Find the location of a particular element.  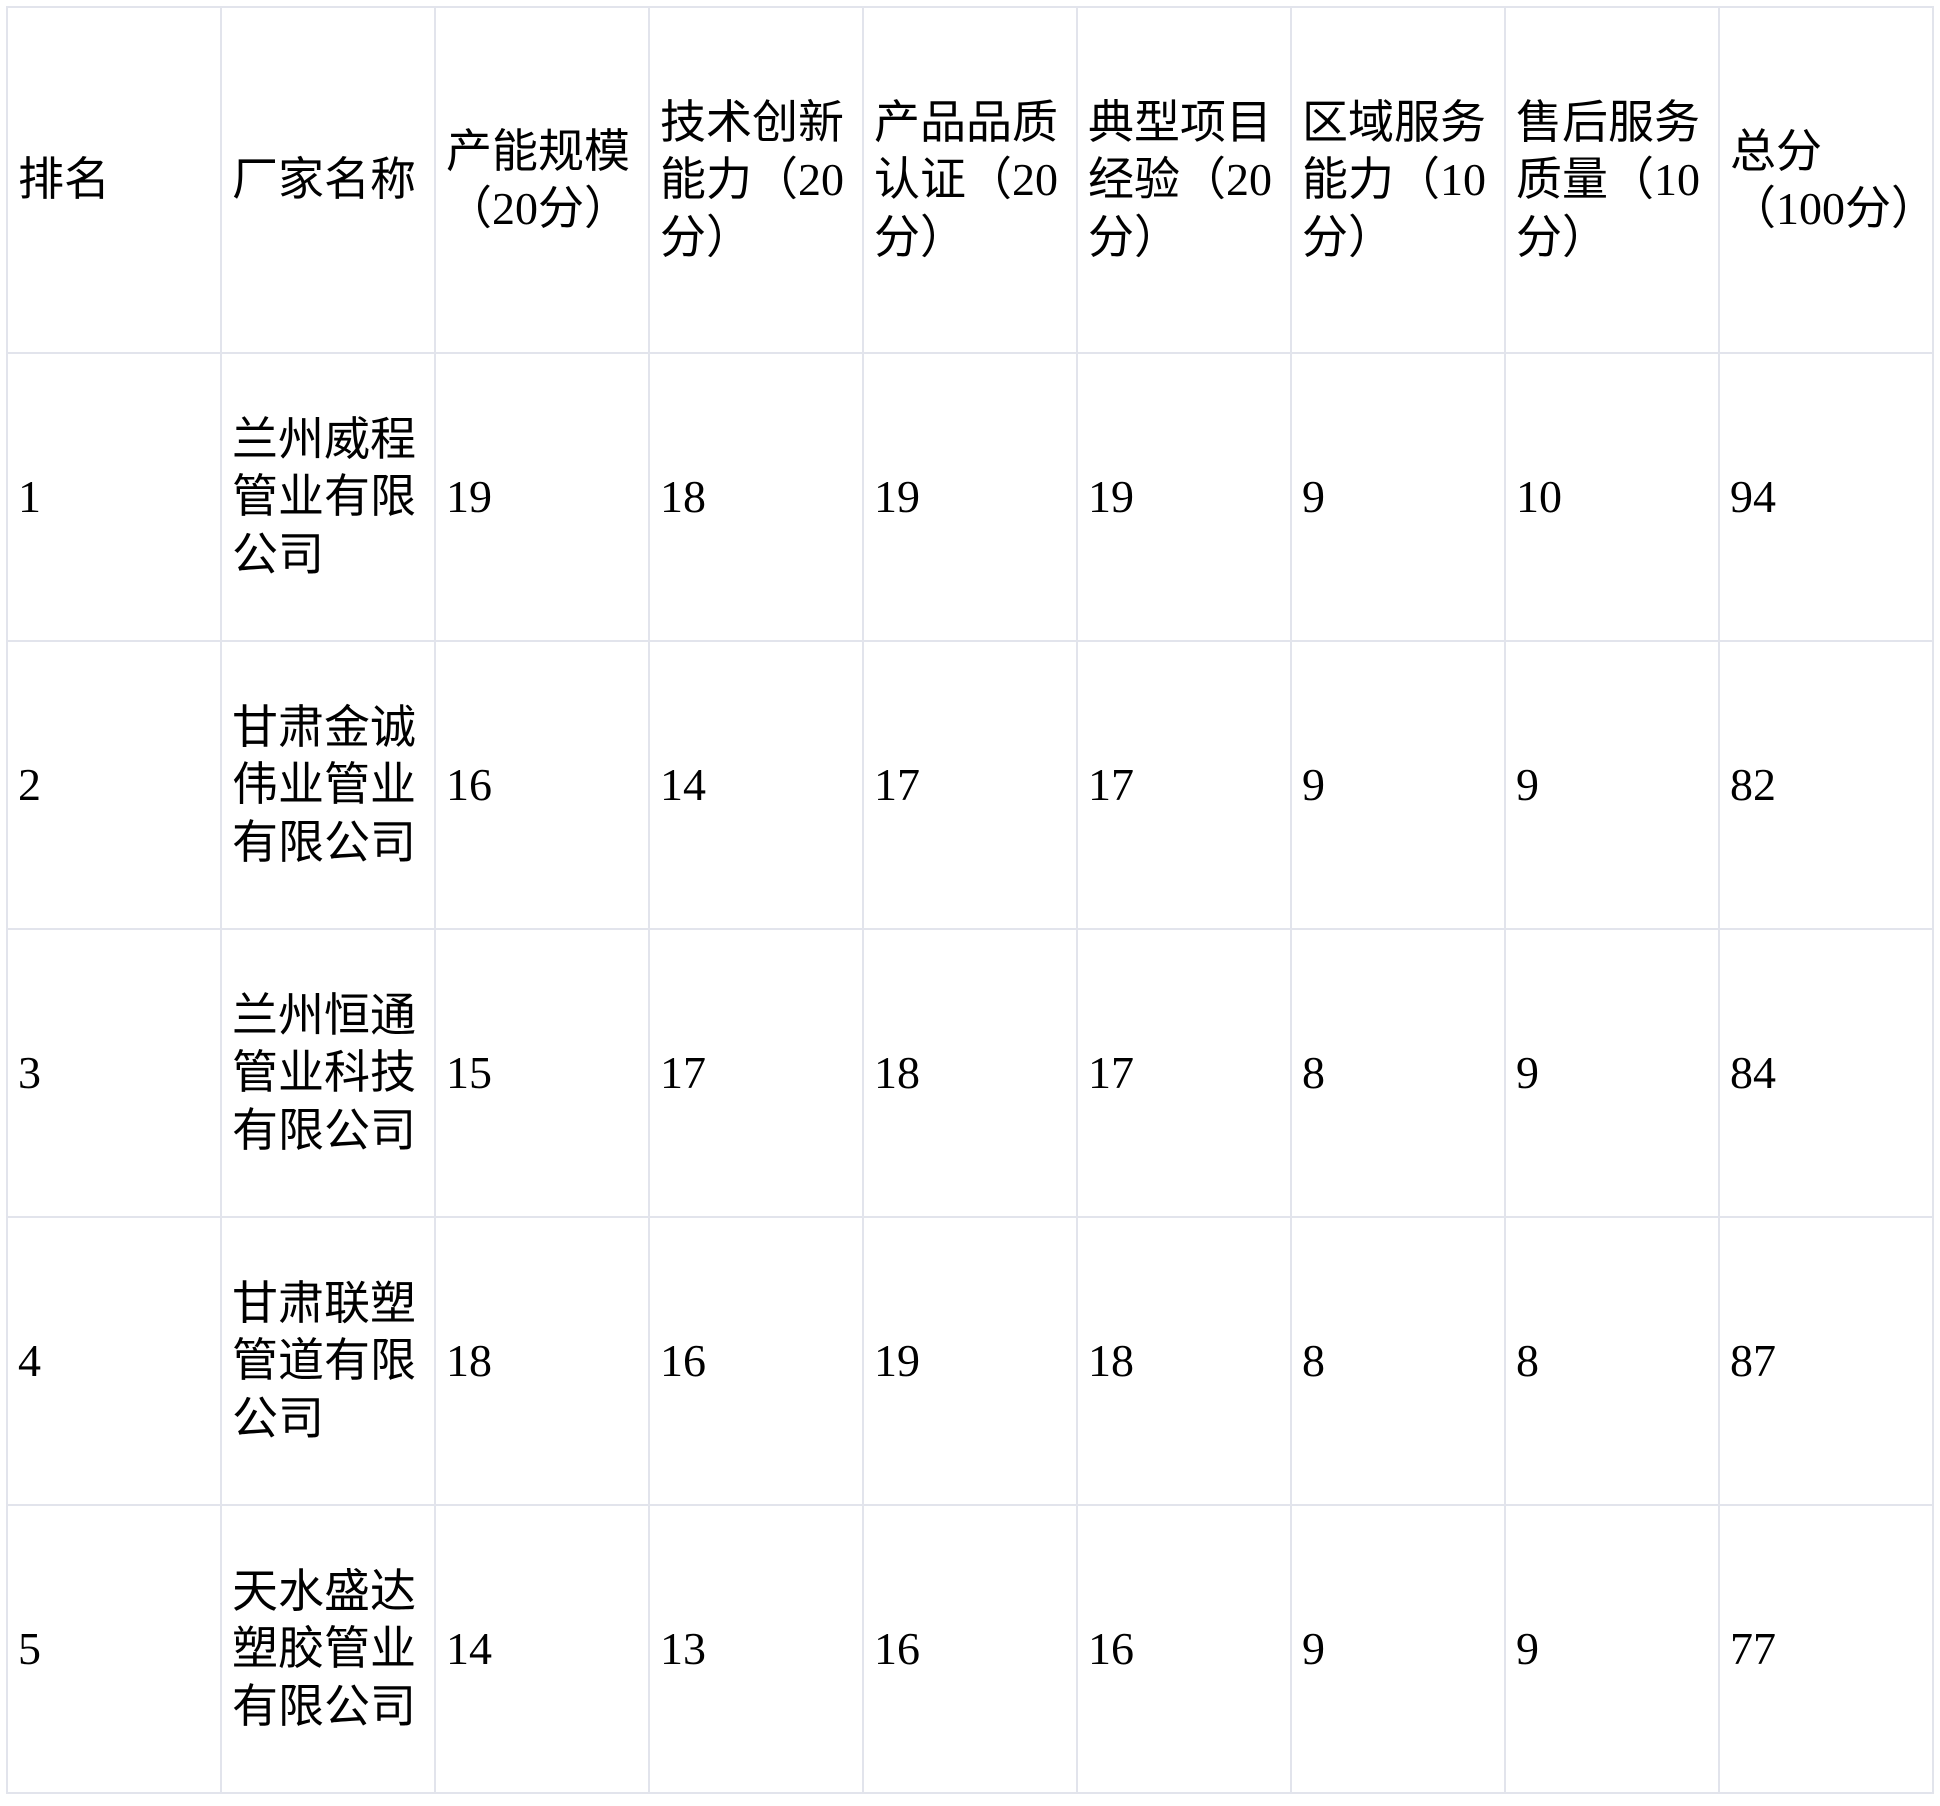

quality-cert-score-cell: 17 is located at coordinates (970, 785).